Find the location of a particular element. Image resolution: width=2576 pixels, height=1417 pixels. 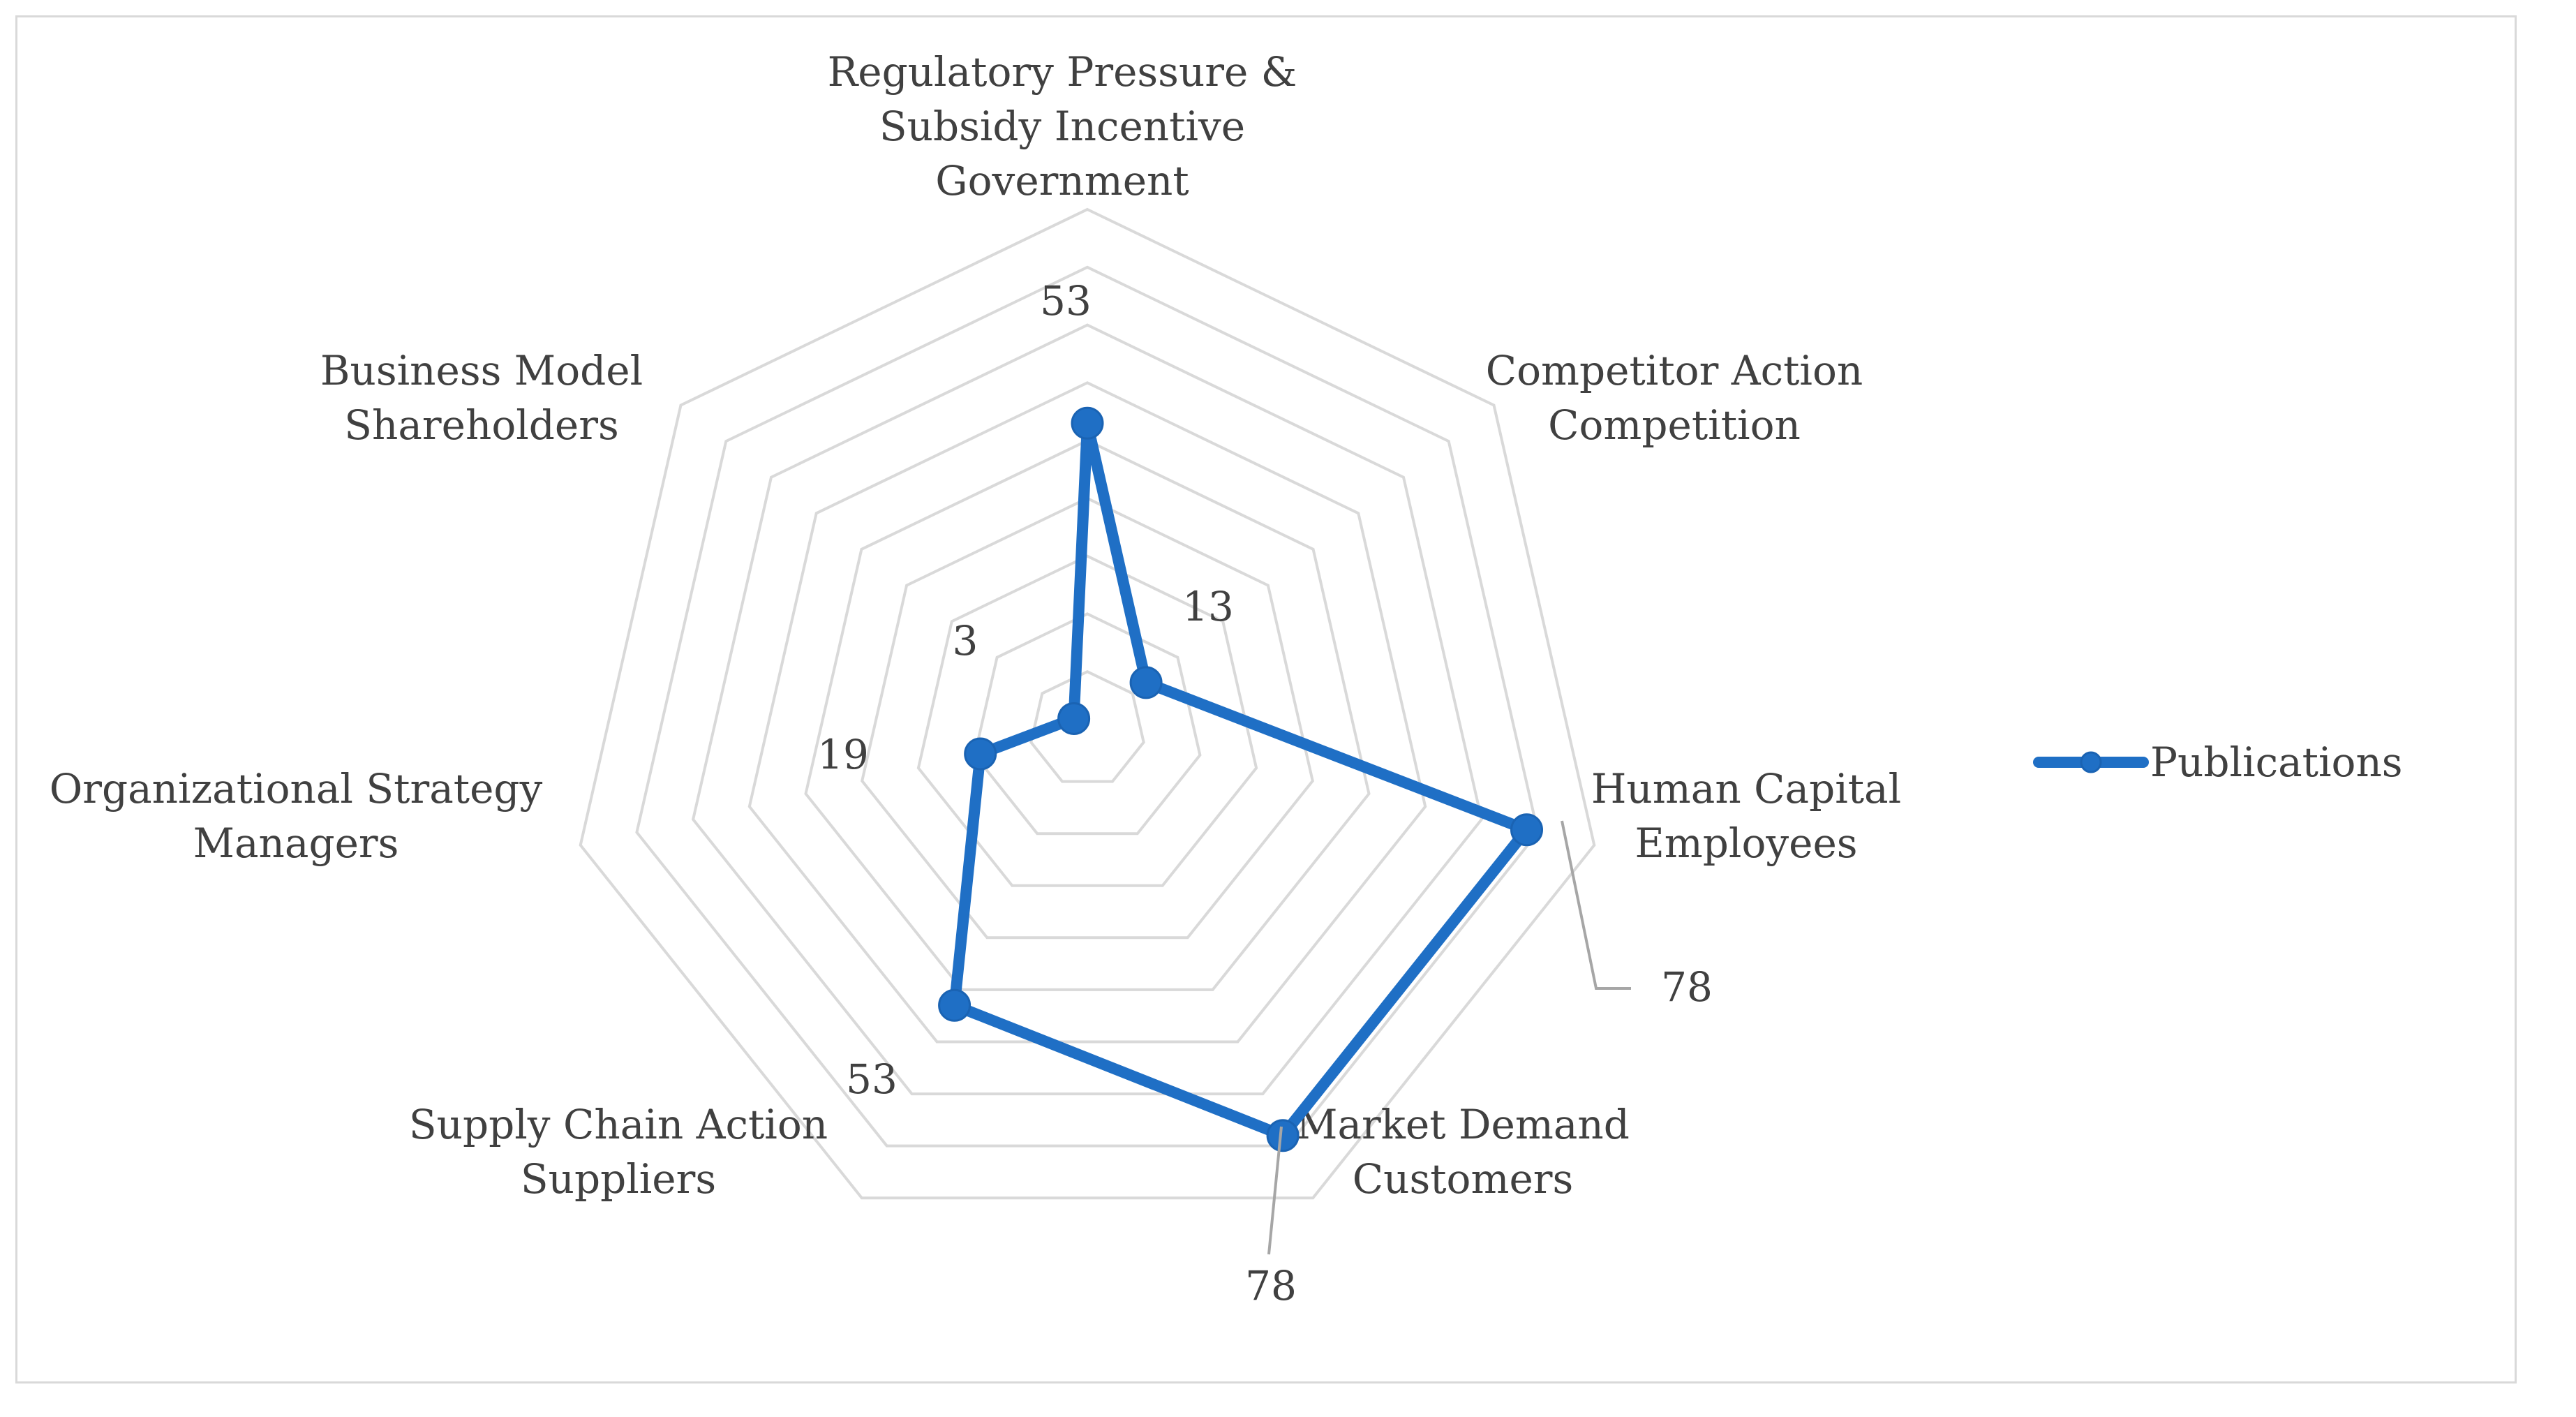

axis-label-0-line-2: Government is located at coordinates (1062, 181).